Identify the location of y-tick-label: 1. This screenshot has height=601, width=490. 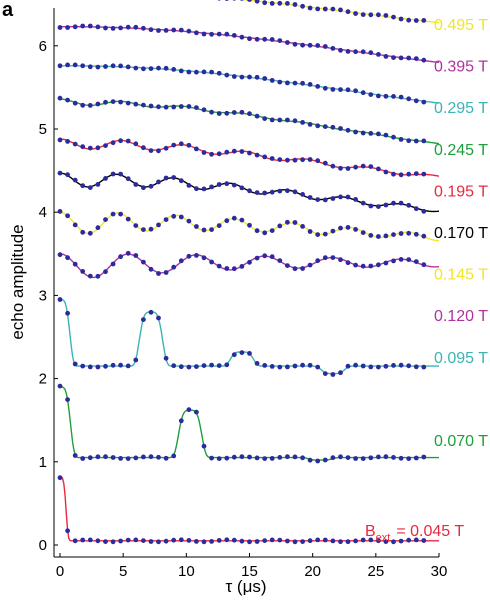
(43, 462).